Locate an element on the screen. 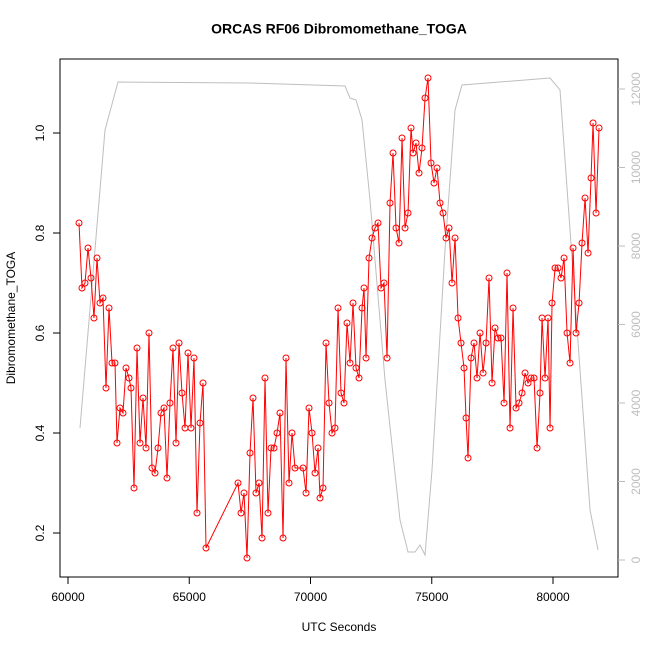 This screenshot has width=650, height=650. y2-tick-label: 10000 is located at coordinates (636, 167).